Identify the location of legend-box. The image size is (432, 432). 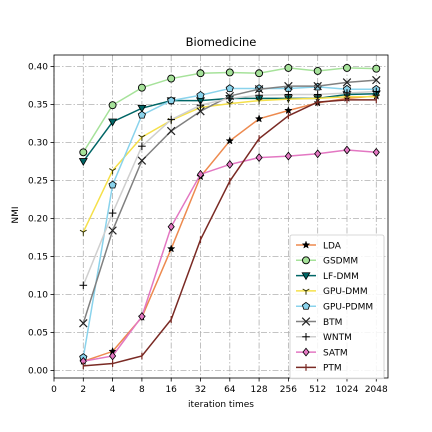
(337, 307).